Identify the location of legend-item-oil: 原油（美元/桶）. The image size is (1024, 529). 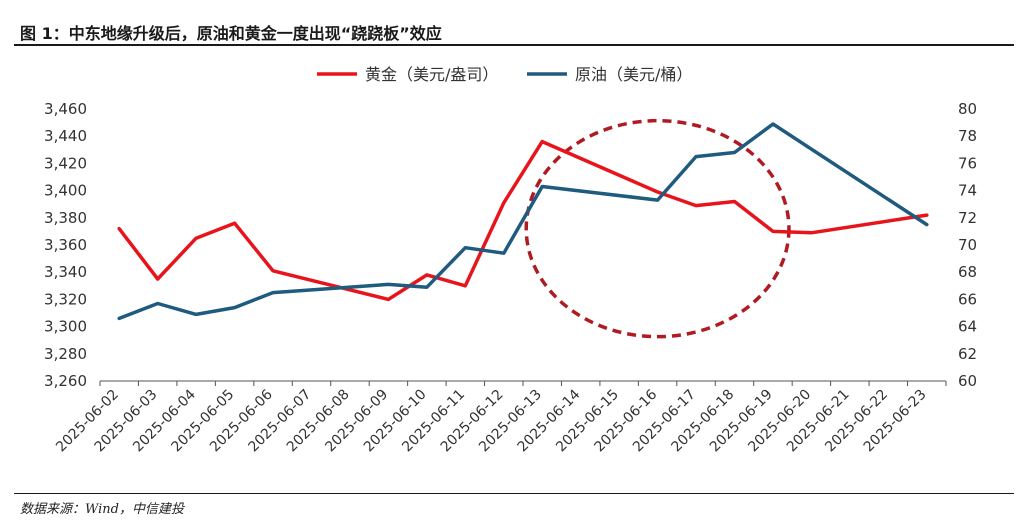
(609, 74).